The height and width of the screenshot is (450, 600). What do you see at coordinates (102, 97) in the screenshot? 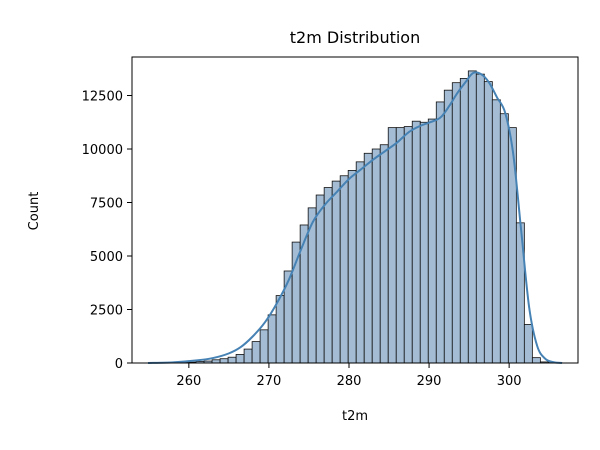
I see `y-tick-label: 12500` at bounding box center [102, 97].